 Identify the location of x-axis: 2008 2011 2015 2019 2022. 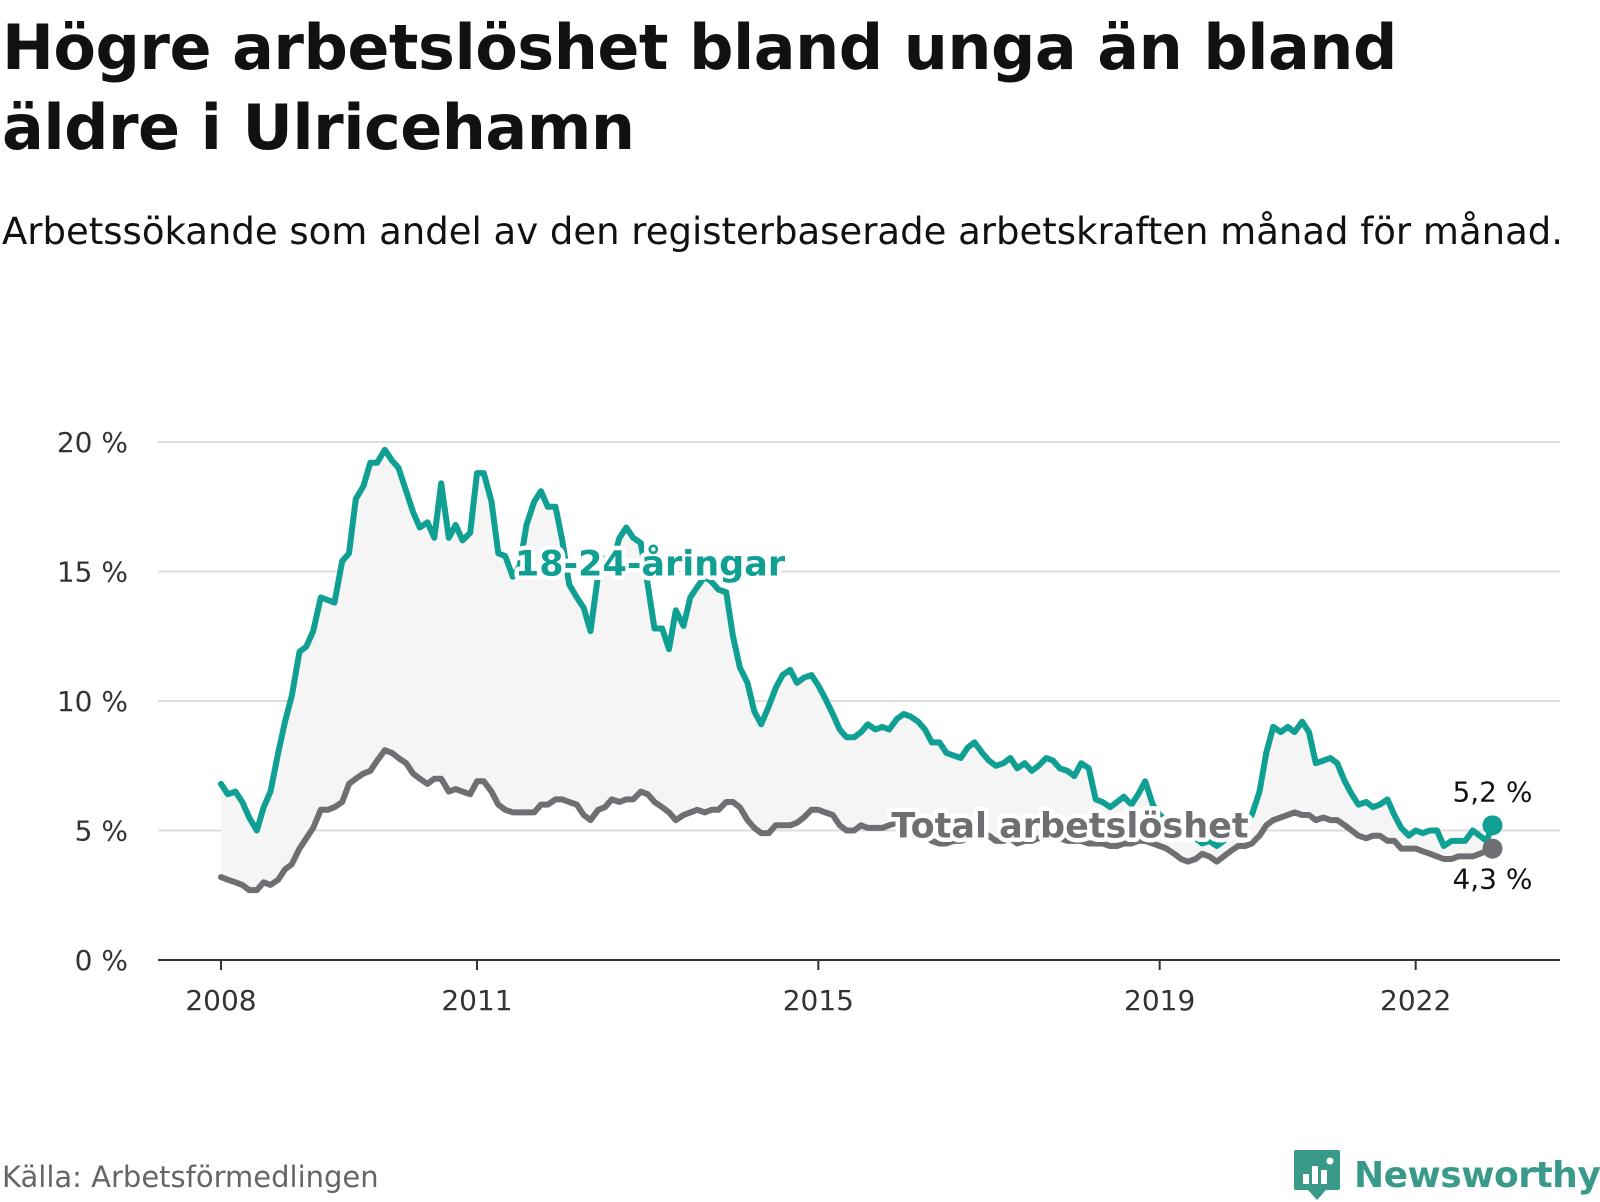
(859, 988).